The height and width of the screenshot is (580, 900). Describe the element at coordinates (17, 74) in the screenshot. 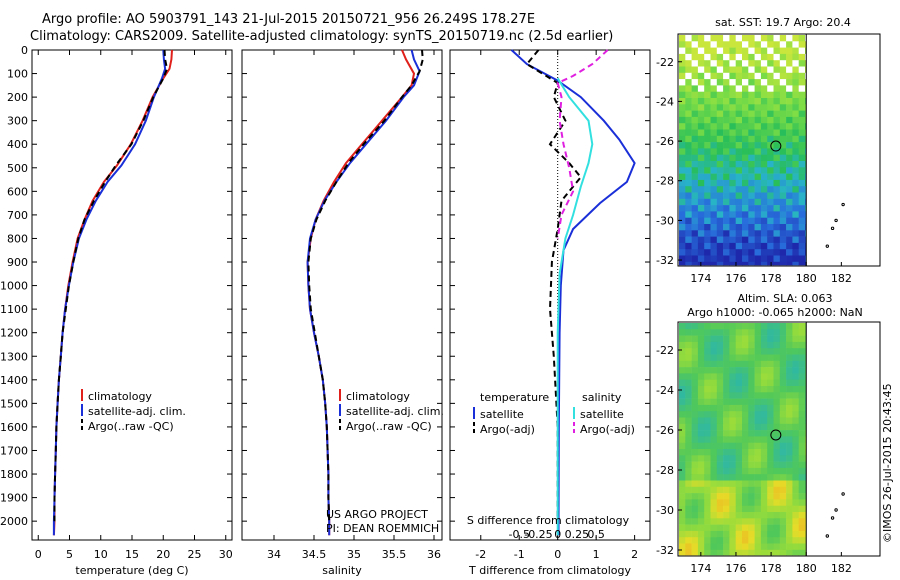

I see `y-tick-label: 100` at that location.